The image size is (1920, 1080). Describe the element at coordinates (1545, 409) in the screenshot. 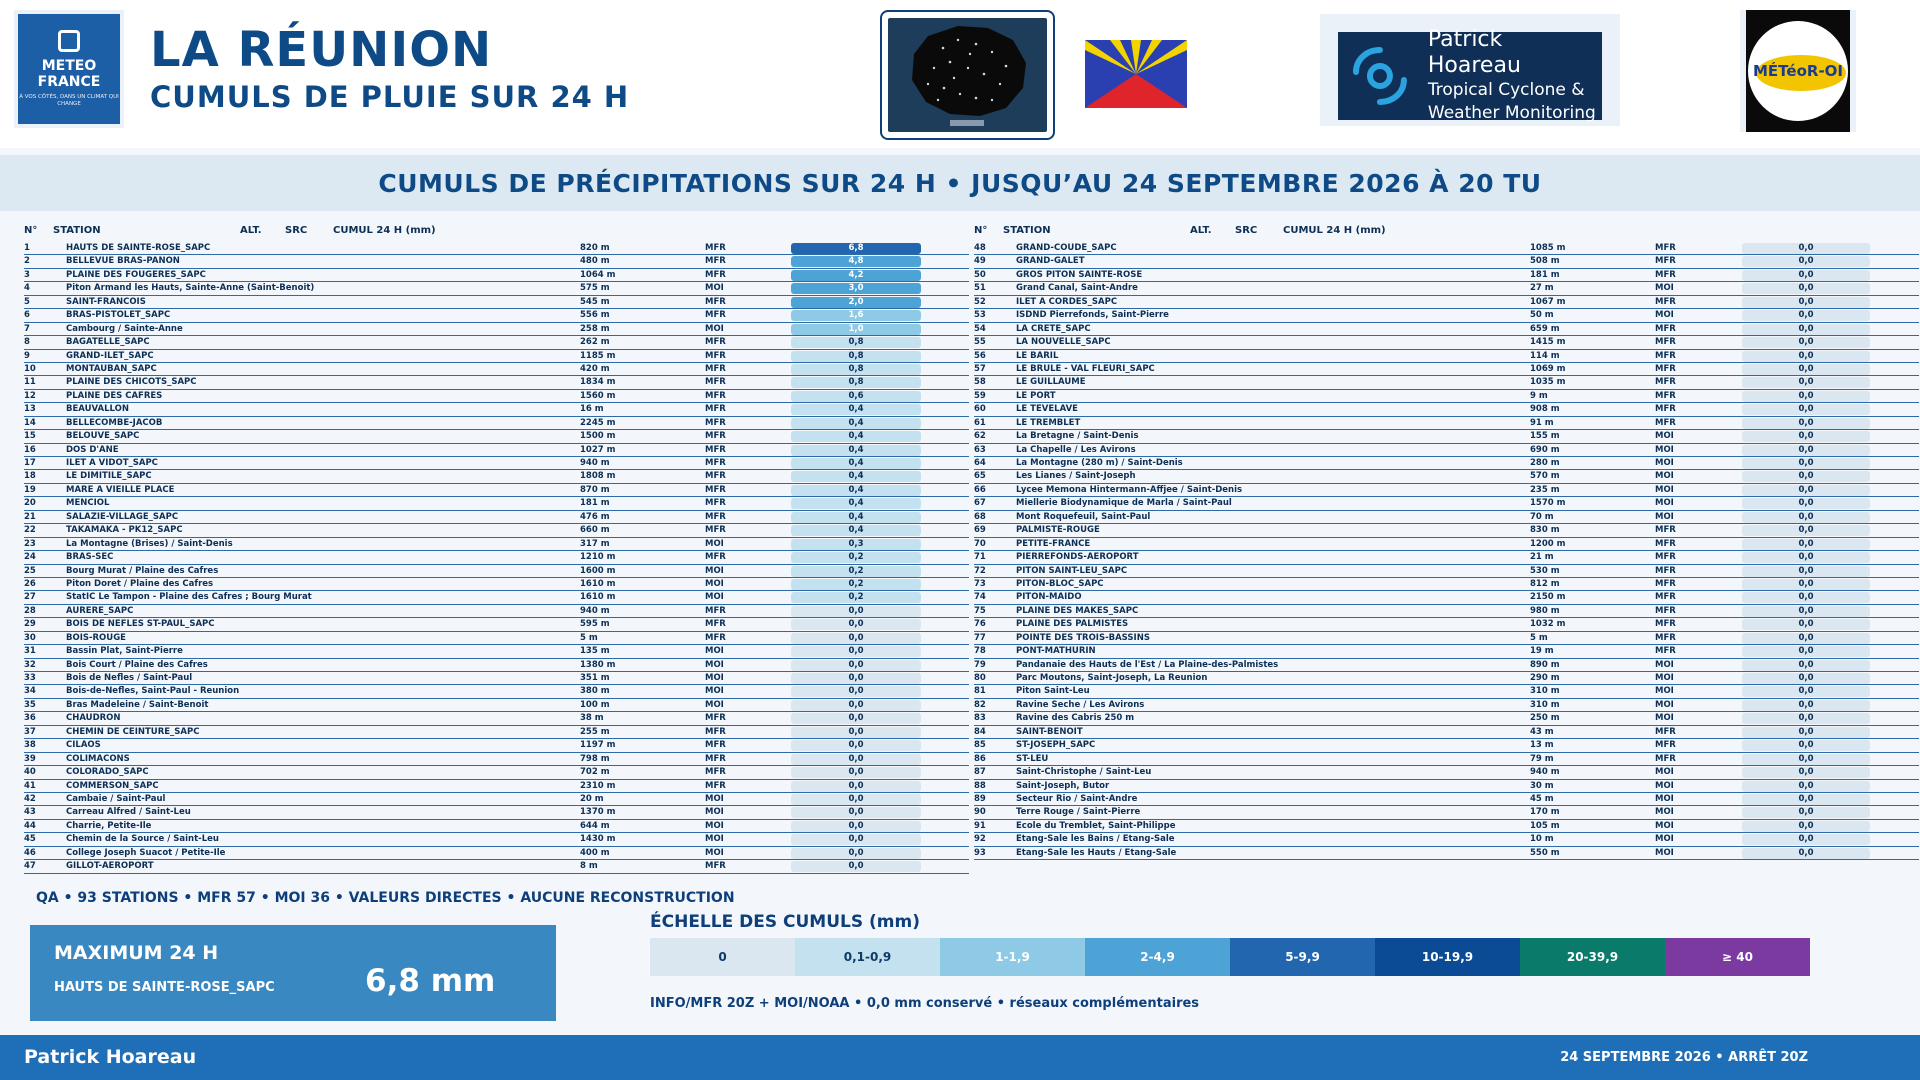

I see `station-altitude: 908 m` at that location.